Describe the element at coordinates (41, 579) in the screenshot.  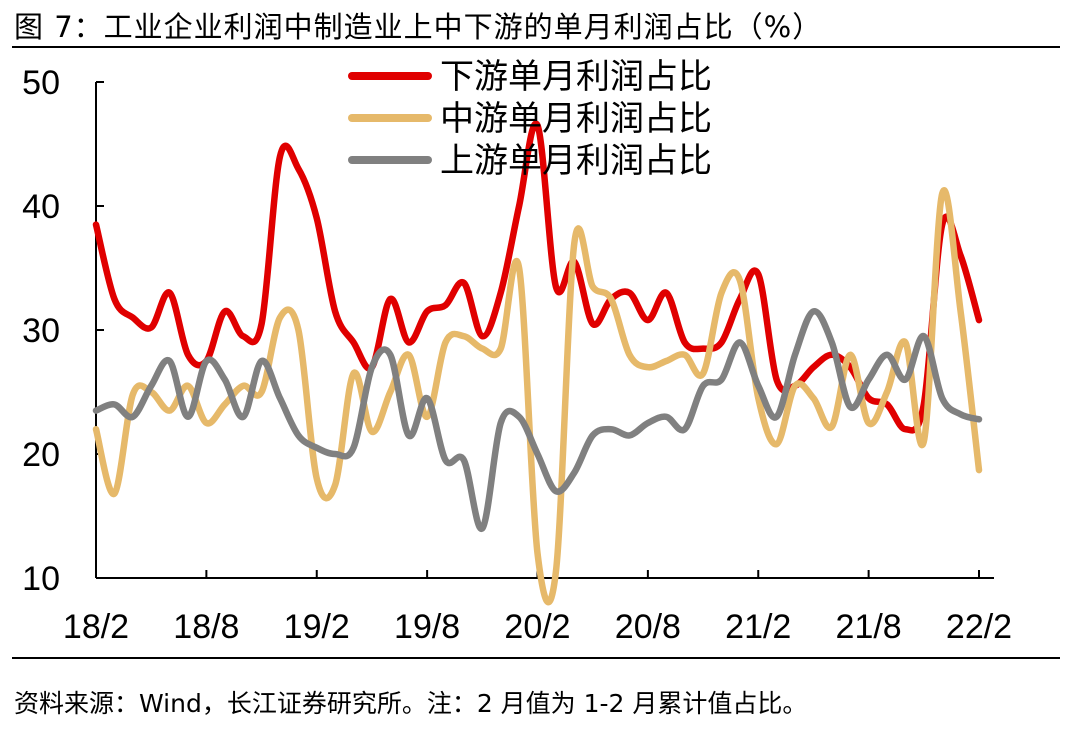
I see `y-tick-label: 10` at that location.